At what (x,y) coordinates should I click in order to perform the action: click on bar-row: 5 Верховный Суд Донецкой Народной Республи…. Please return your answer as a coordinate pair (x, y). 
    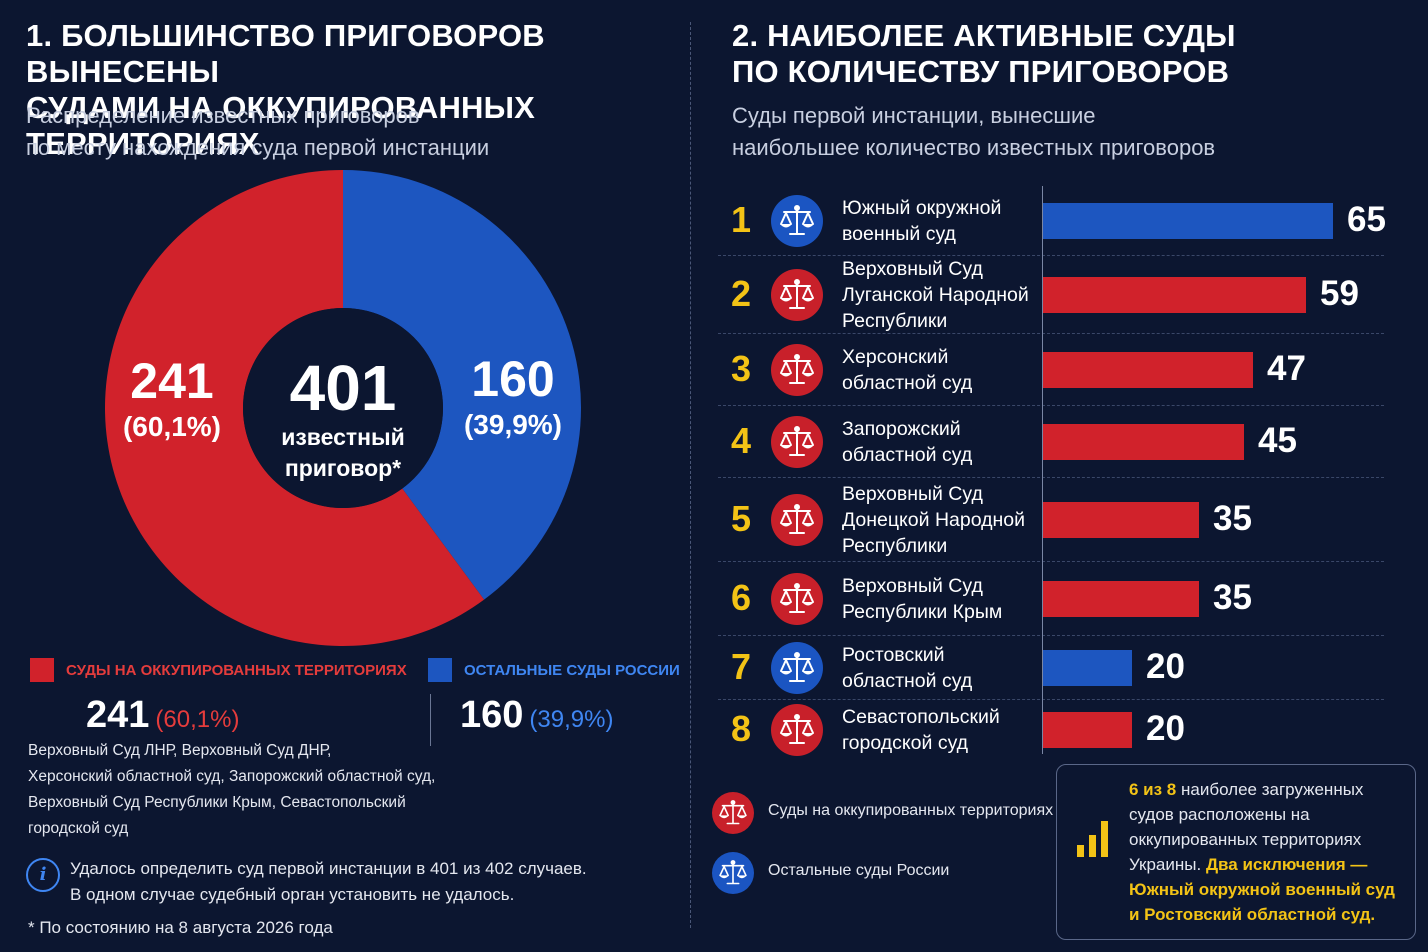
    Looking at the image, I should click on (1068, 520).